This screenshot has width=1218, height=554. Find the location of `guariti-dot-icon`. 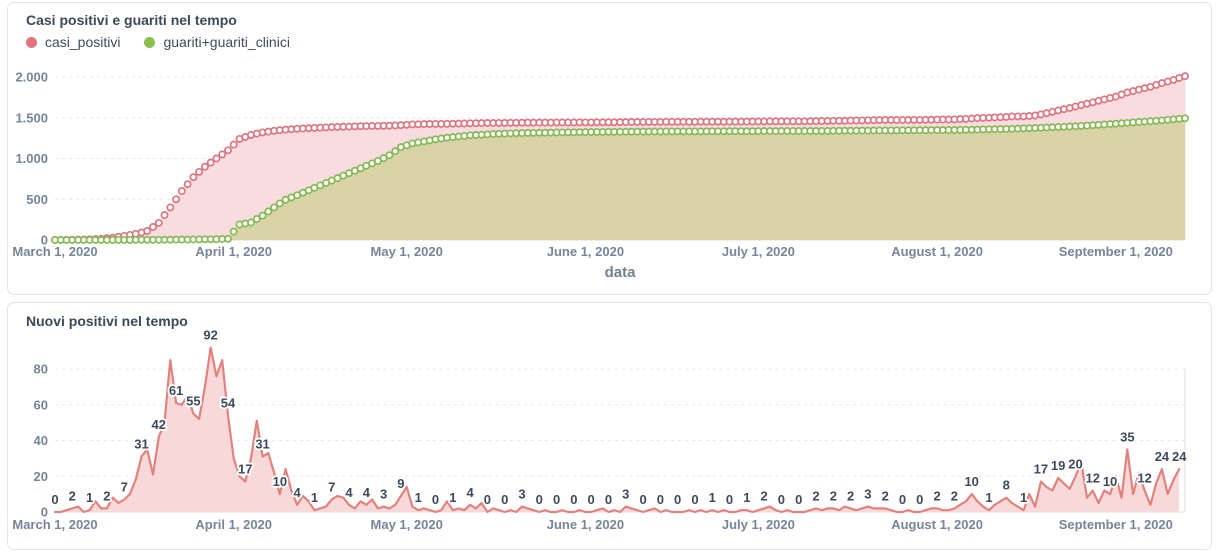

guariti-dot-icon is located at coordinates (150, 42).